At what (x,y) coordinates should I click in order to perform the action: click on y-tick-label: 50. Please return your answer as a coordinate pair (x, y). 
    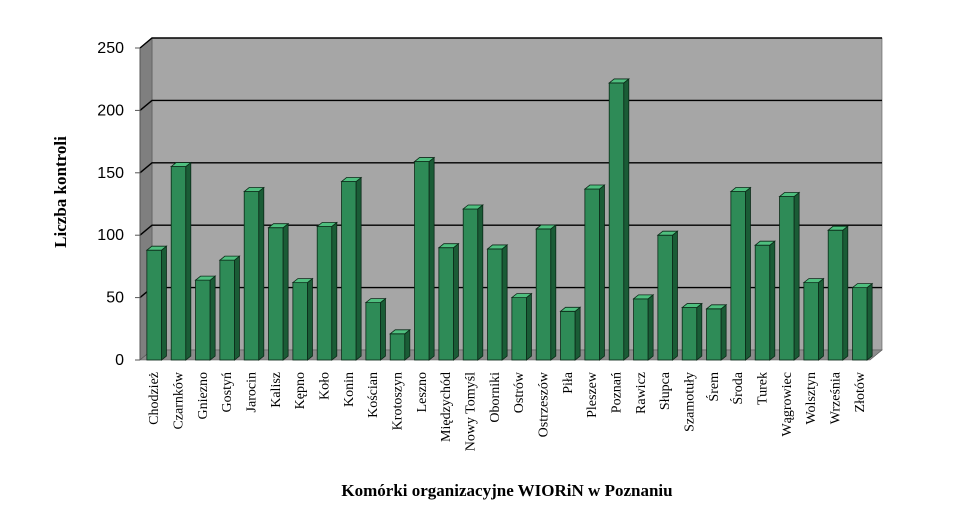
    Looking at the image, I should click on (115, 298).